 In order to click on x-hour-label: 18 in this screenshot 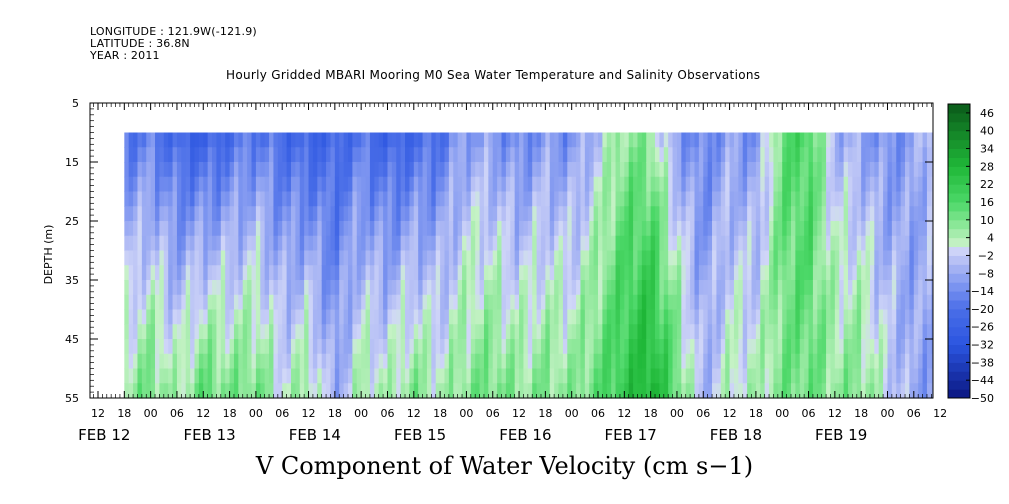, I will do `click(124, 413)`.